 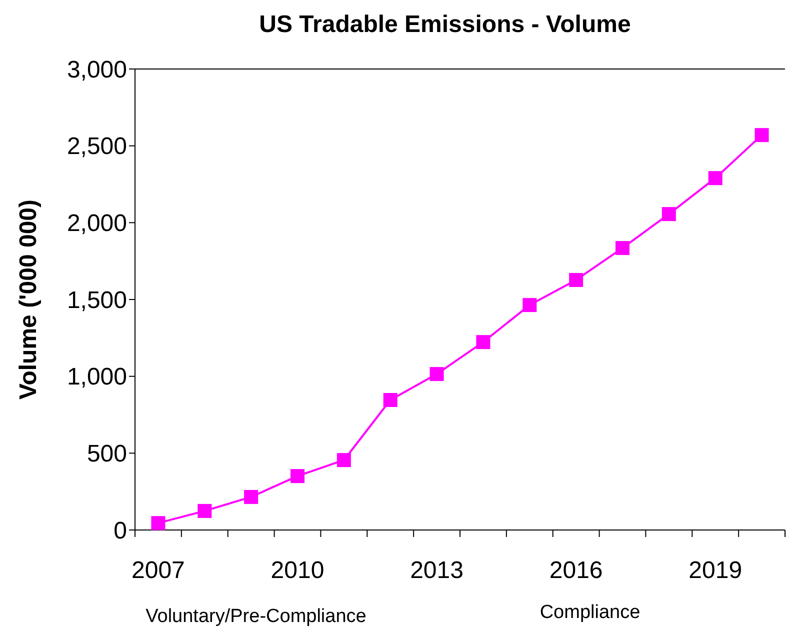 I want to click on y-tick-label: 2,500, so click(x=96, y=146).